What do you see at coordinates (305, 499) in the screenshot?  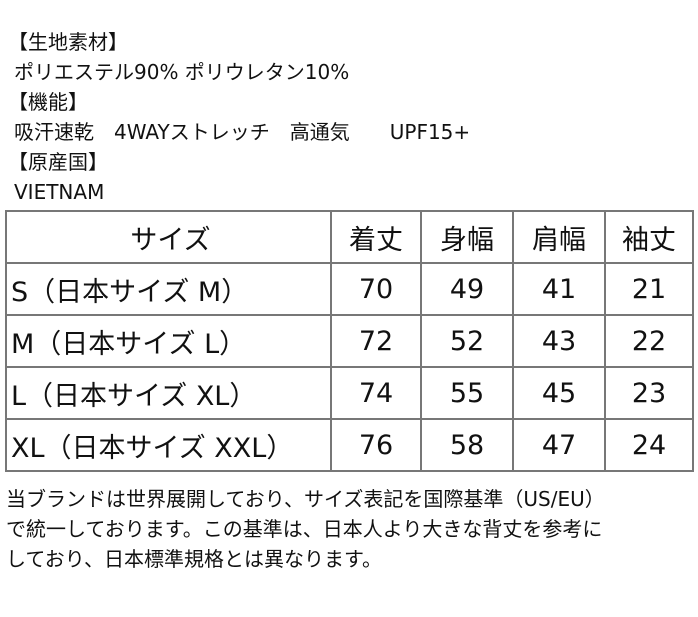 I see `note-line: 当ブランドは世界展開しており、サイズ表記を国際基準（US/EU）` at bounding box center [305, 499].